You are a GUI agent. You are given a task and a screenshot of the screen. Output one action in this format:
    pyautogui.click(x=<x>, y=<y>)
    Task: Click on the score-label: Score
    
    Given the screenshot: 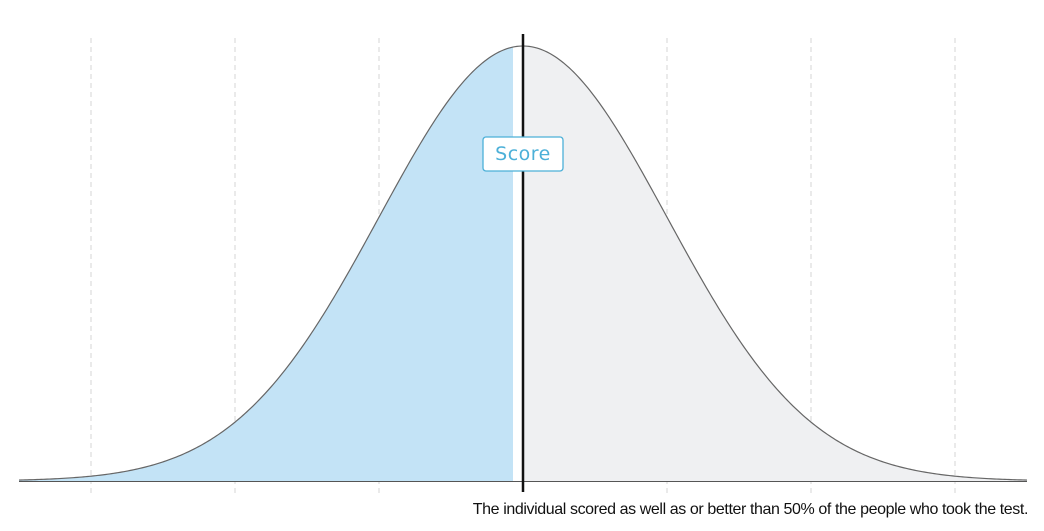 What is the action you would take?
    pyautogui.click(x=523, y=154)
    